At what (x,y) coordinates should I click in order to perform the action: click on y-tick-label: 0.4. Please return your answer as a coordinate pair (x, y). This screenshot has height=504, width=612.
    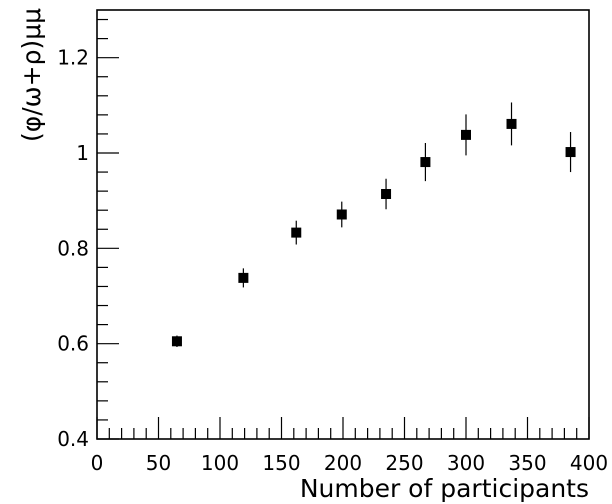
    Looking at the image, I should click on (73, 439).